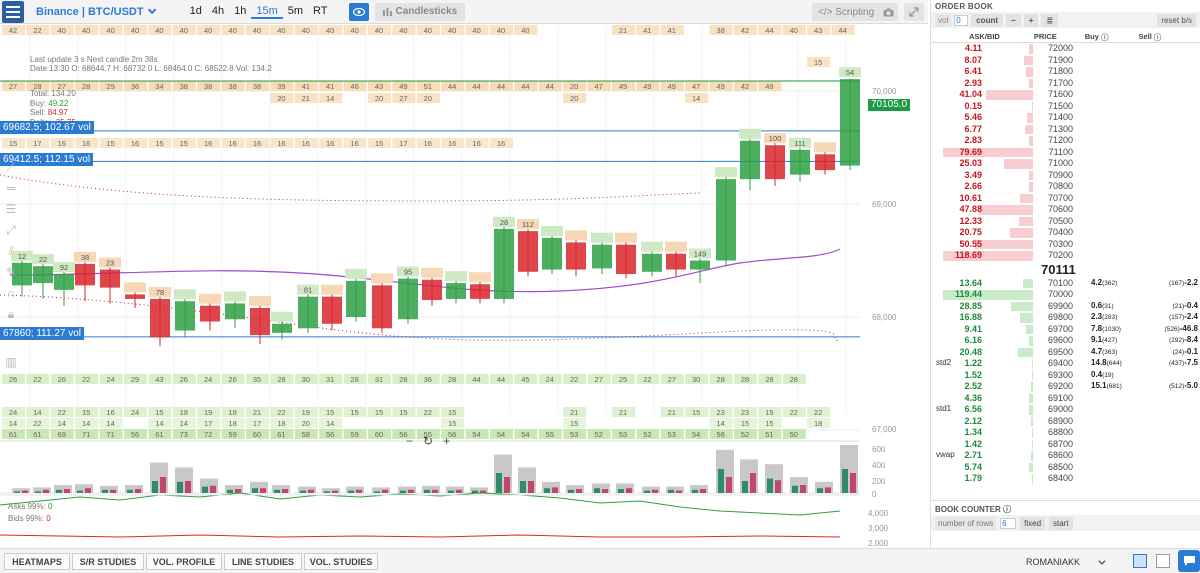 This screenshot has height=573, width=1200. What do you see at coordinates (1065, 176) in the screenshot?
I see `ask-row: 3.49 70900` at bounding box center [1065, 176].